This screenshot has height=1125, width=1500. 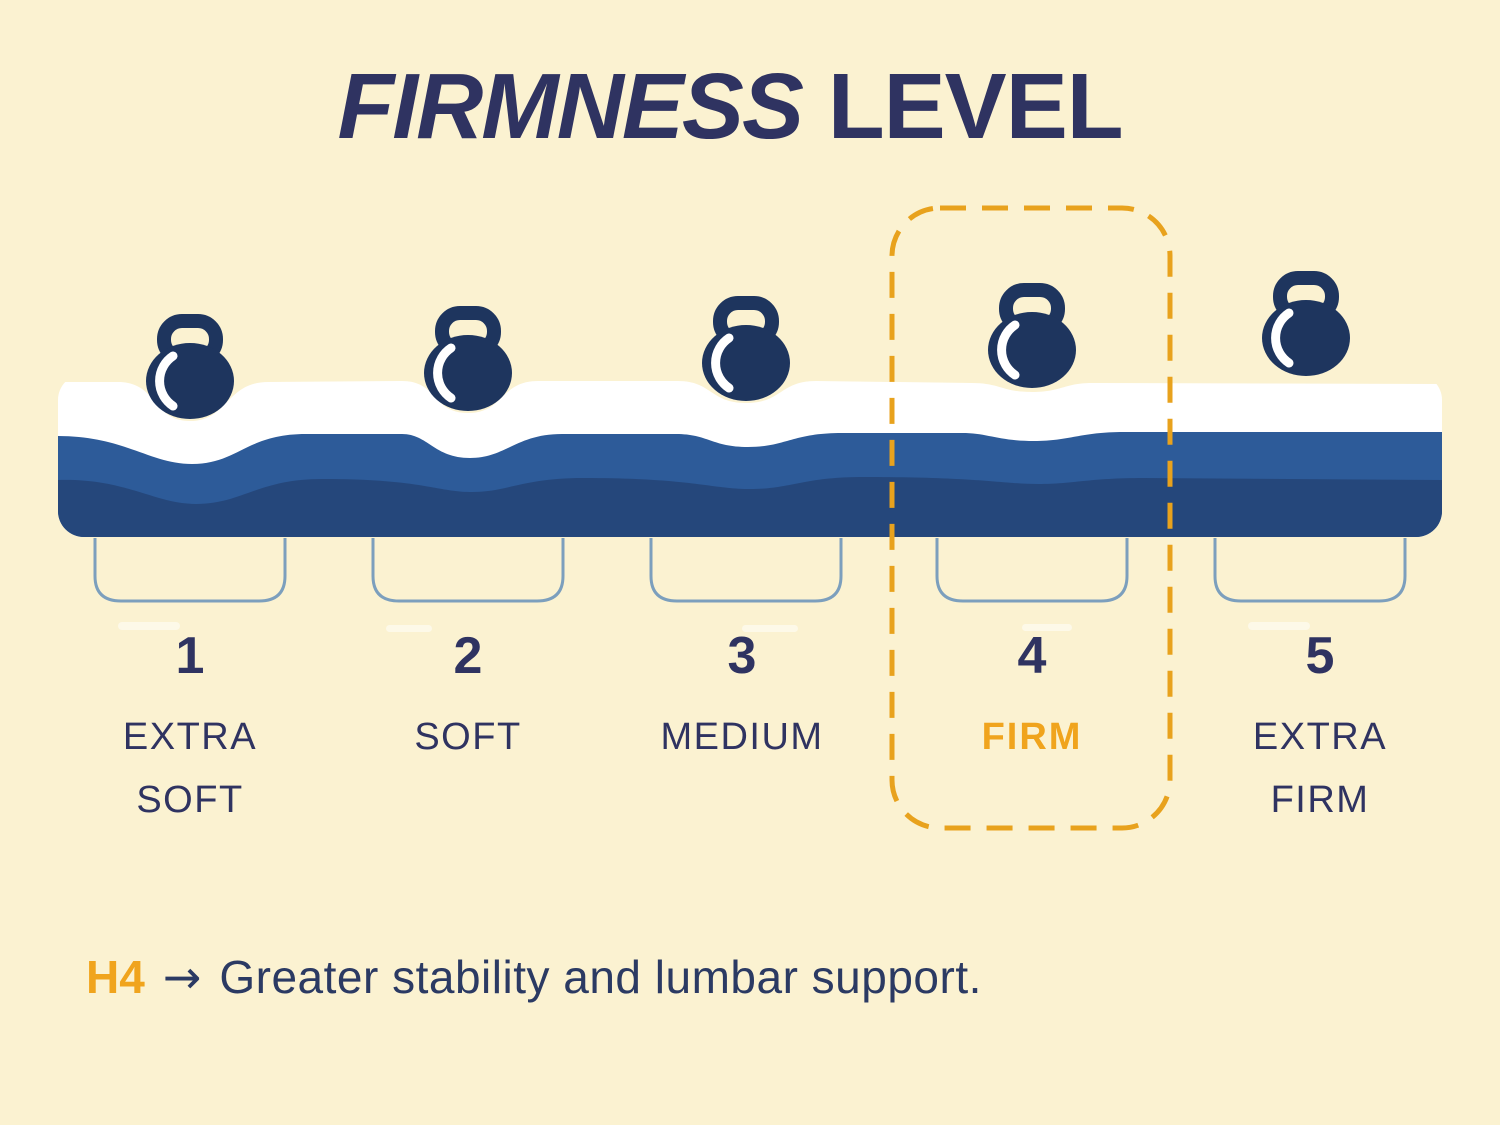 I want to click on caption-text: Greater stability and lumbar support., so click(x=600, y=977).